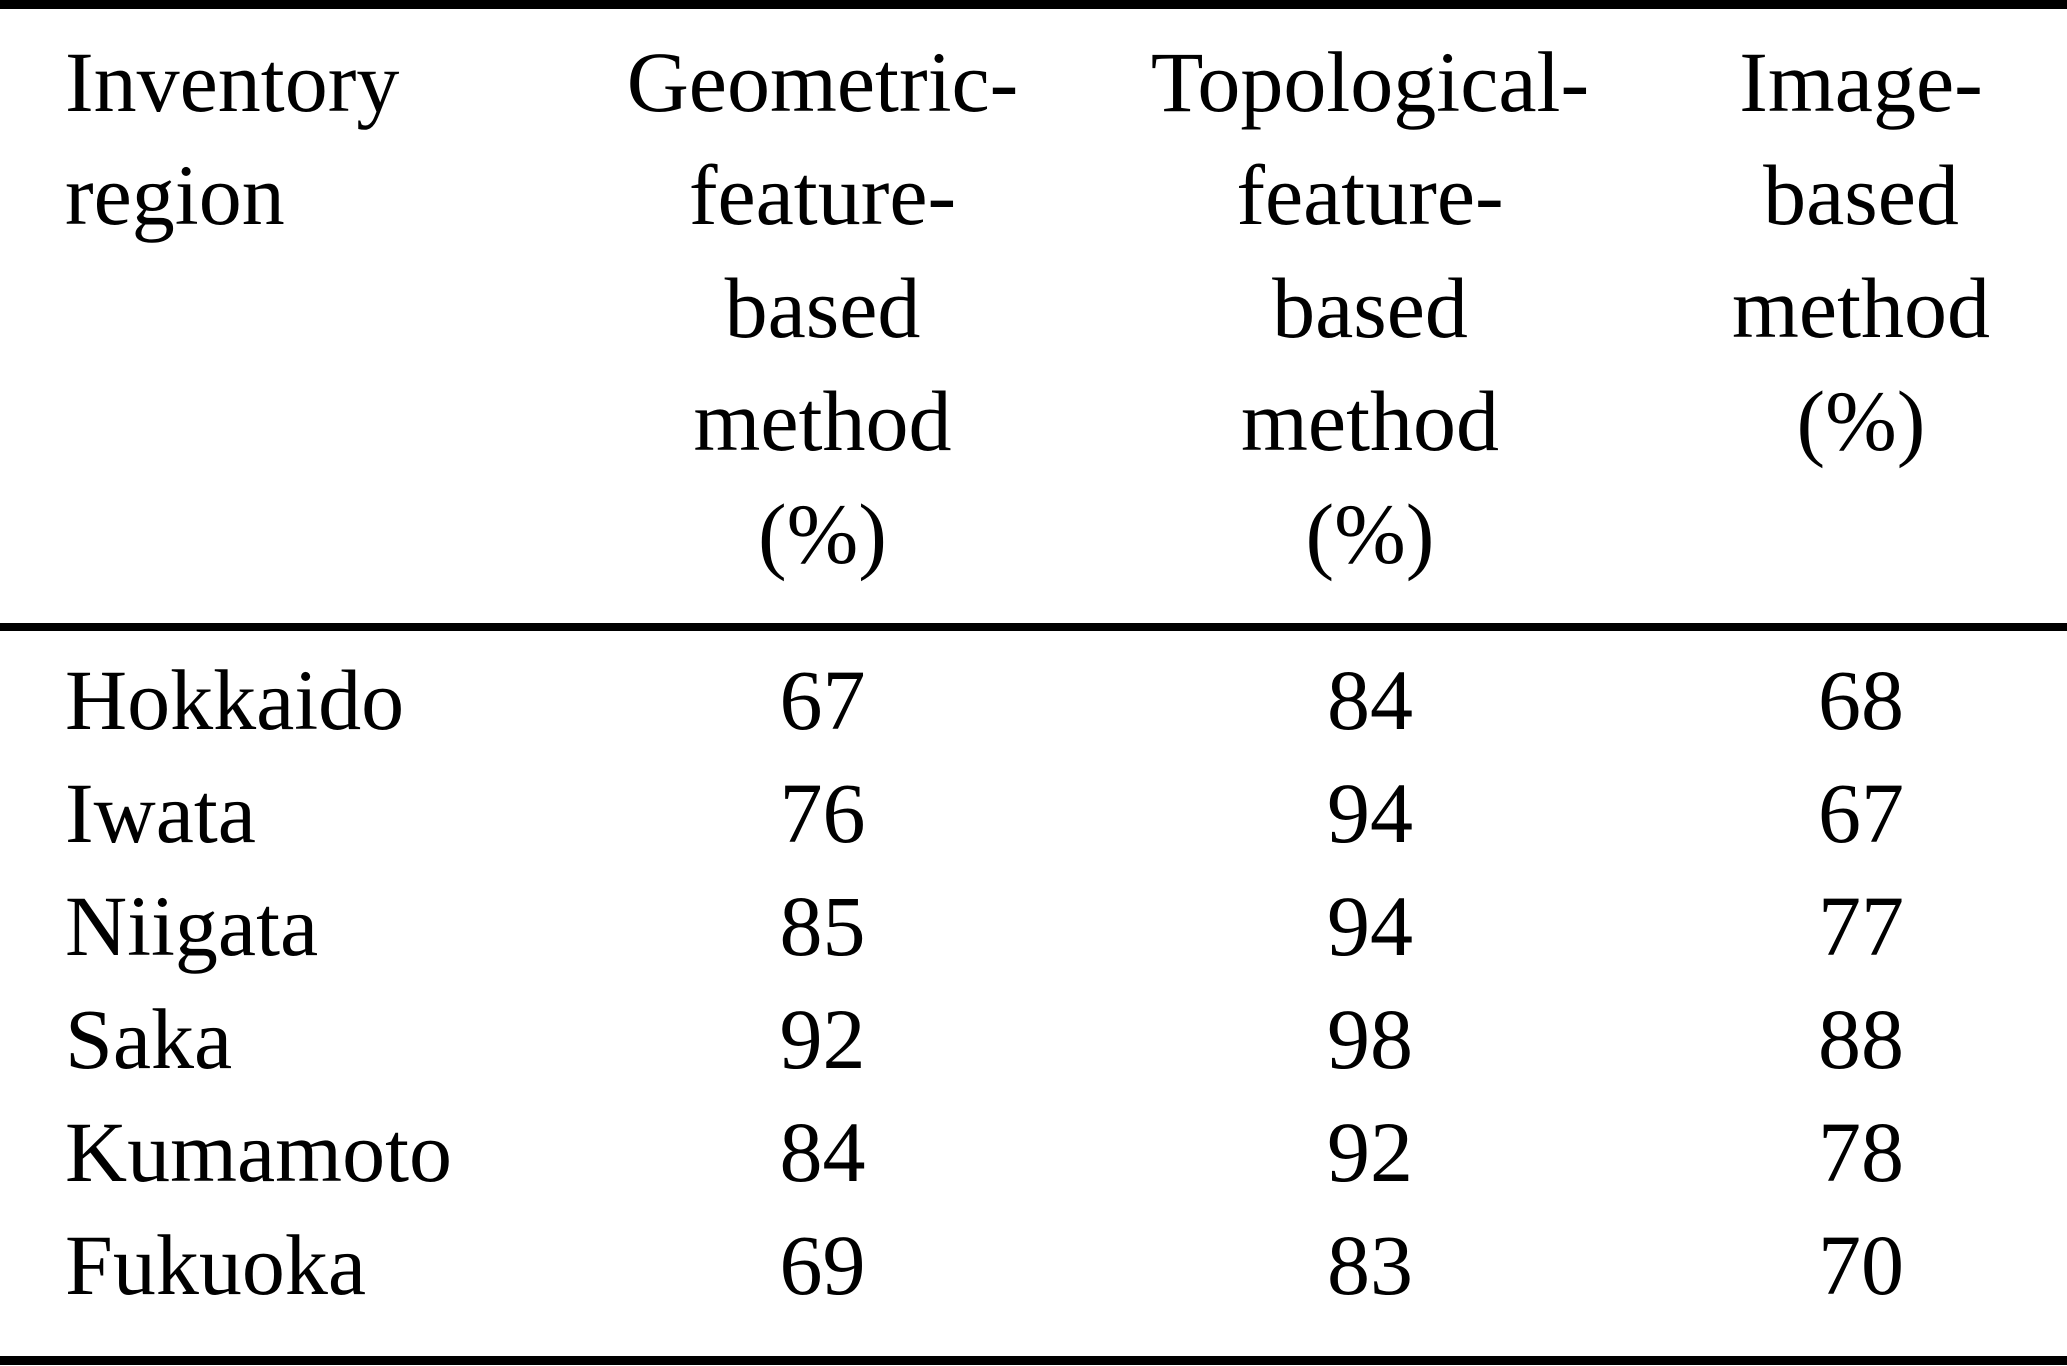  What do you see at coordinates (1033, 1360) in the screenshot?
I see `table-bottom-rule` at bounding box center [1033, 1360].